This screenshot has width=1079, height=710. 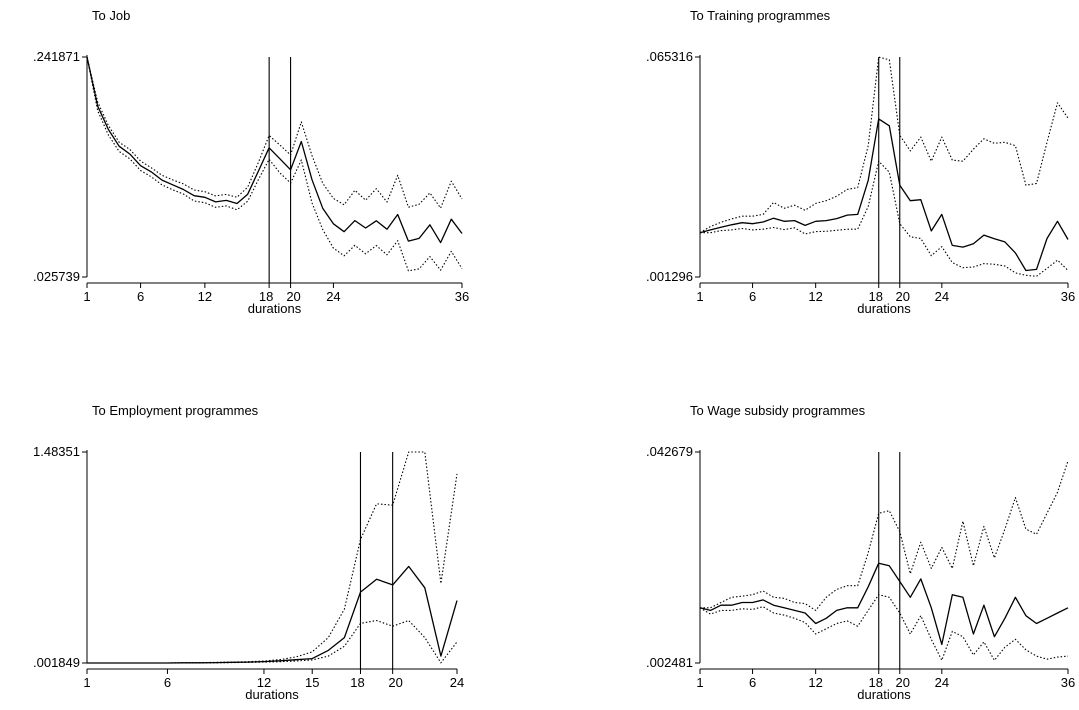 What do you see at coordinates (56, 56) in the screenshot?
I see `y-tick-label: .241871` at bounding box center [56, 56].